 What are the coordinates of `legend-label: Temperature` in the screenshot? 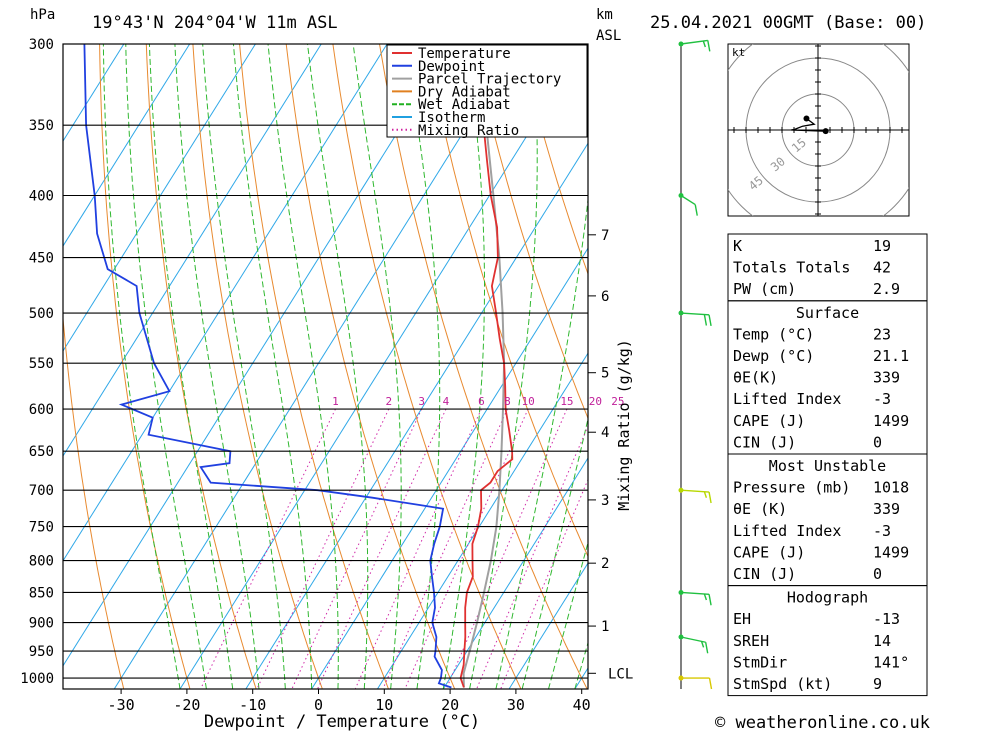 It's located at (464, 54).